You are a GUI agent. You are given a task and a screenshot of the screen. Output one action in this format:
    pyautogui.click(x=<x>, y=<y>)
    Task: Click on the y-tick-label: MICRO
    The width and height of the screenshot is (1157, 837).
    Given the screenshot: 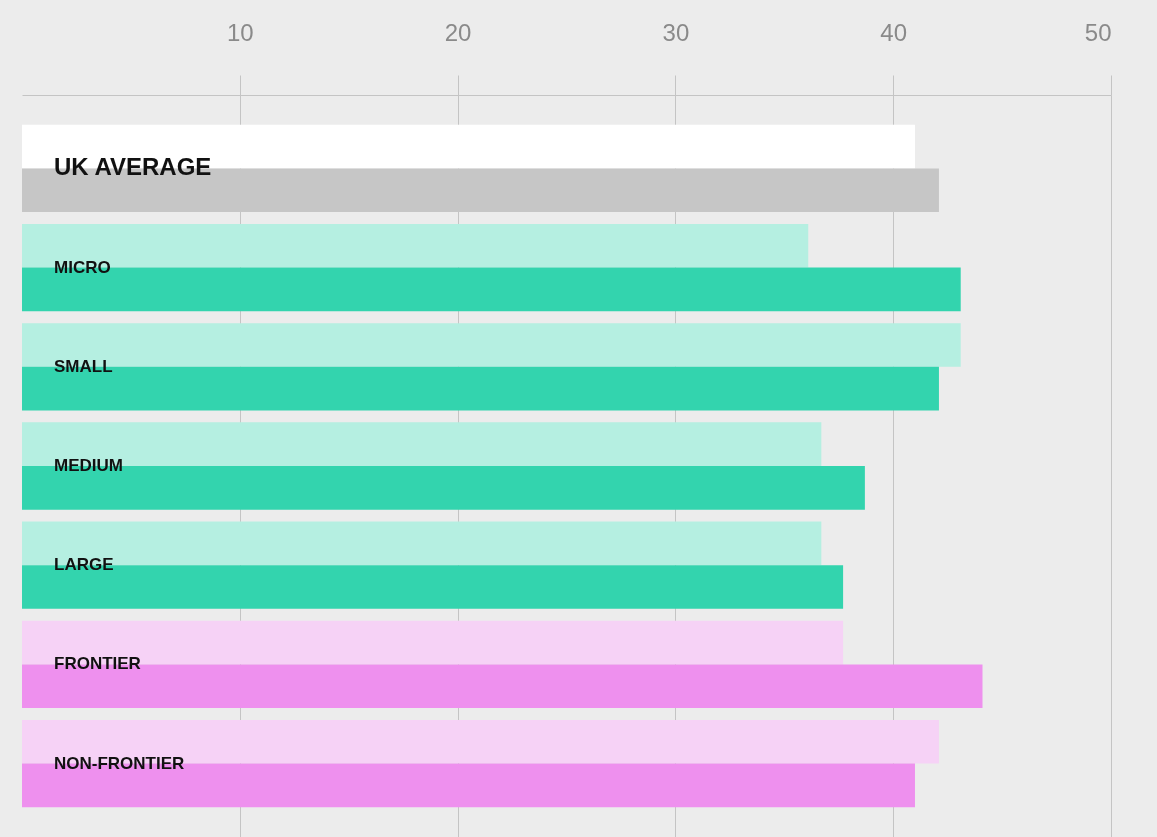 What is the action you would take?
    pyautogui.click(x=82, y=267)
    